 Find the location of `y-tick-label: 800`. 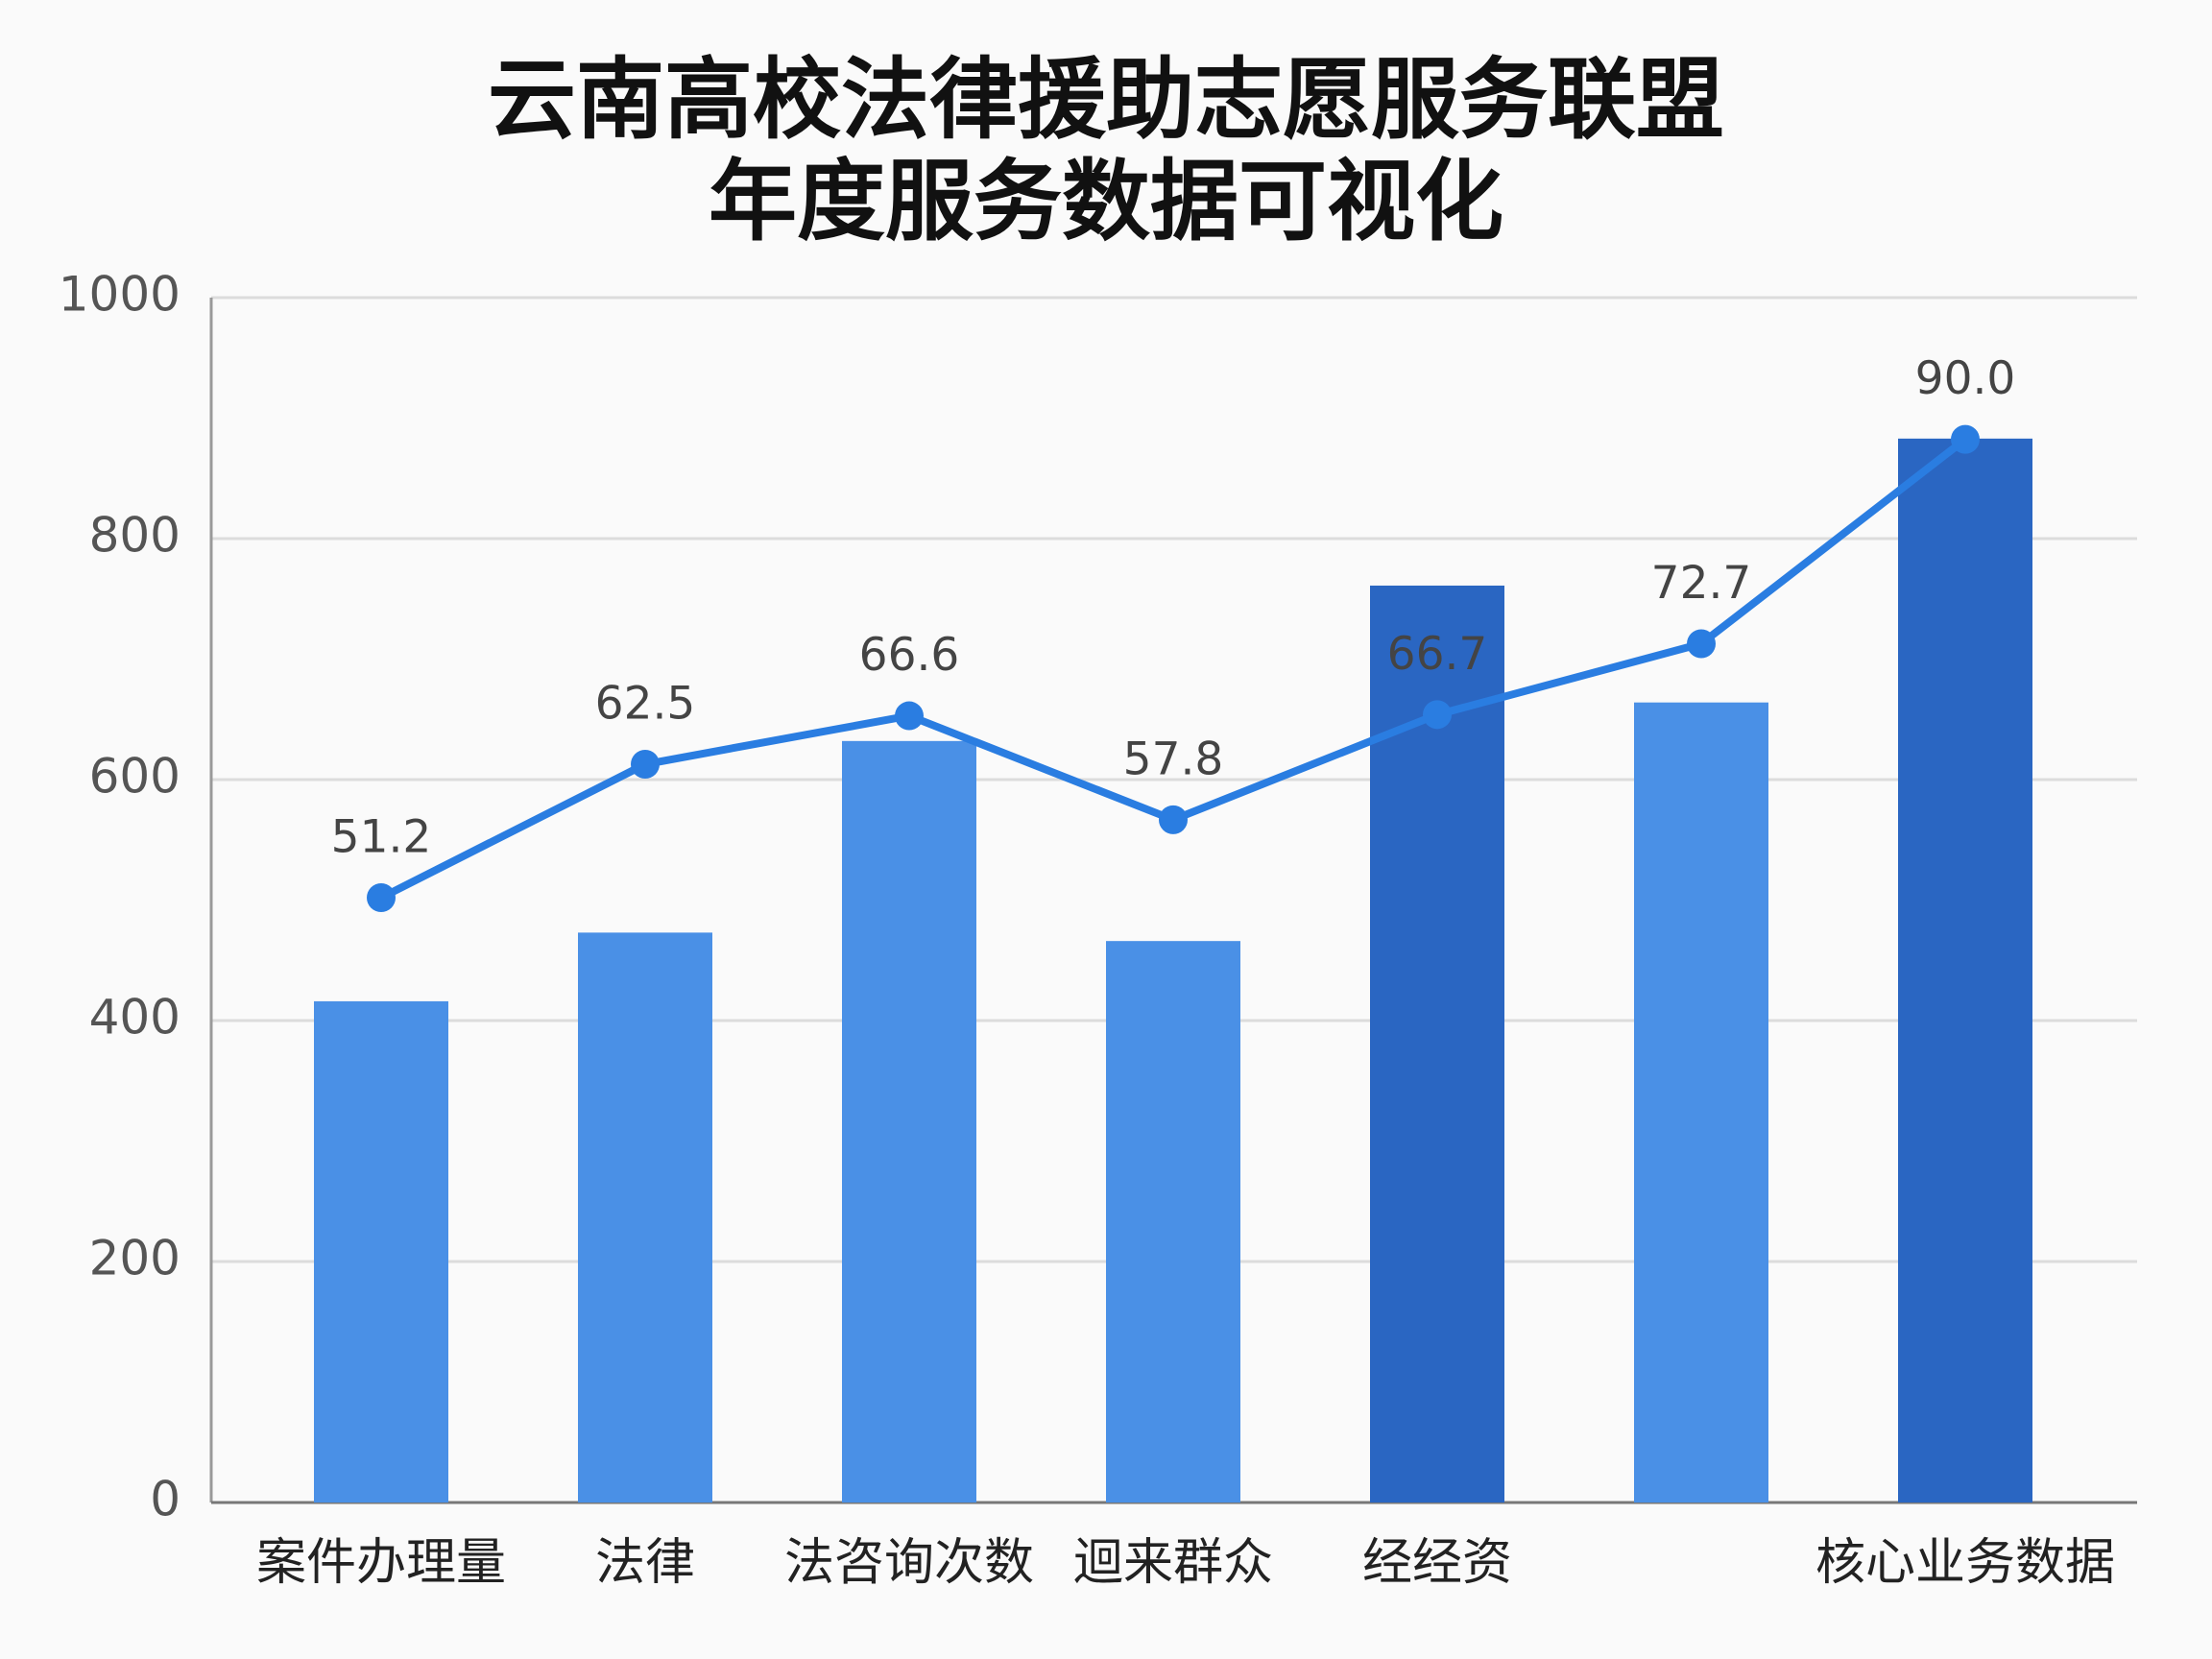

y-tick-label: 800 is located at coordinates (134, 536).